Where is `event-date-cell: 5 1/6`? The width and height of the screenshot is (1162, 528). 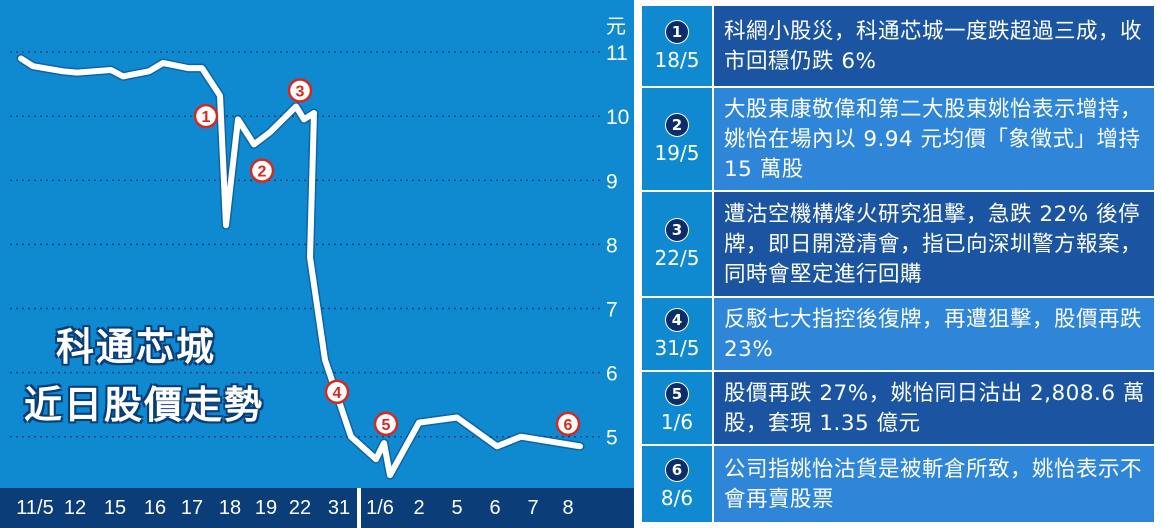
event-date-cell: 5 1/6 is located at coordinates (678, 408).